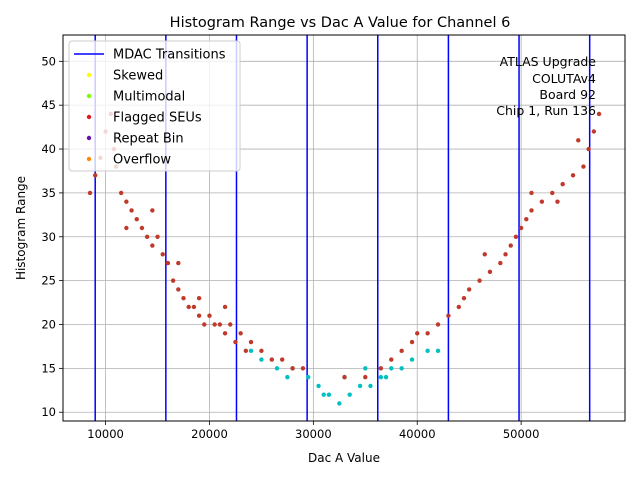 The width and height of the screenshot is (640, 480). Describe the element at coordinates (48, 149) in the screenshot. I see `y-tick-label: 40` at that location.